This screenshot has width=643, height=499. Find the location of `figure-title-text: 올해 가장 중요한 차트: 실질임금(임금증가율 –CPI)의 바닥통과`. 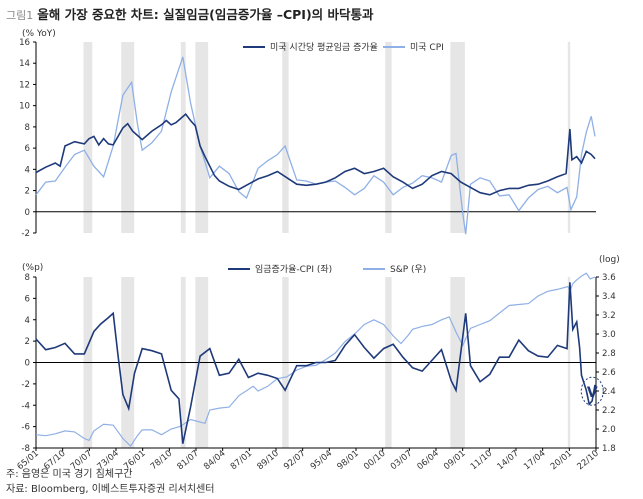

figure-title-text: 올해 가장 중요한 차트: 실질임금(임금증가율 –CPI)의 바닥통과 is located at coordinates (205, 14).